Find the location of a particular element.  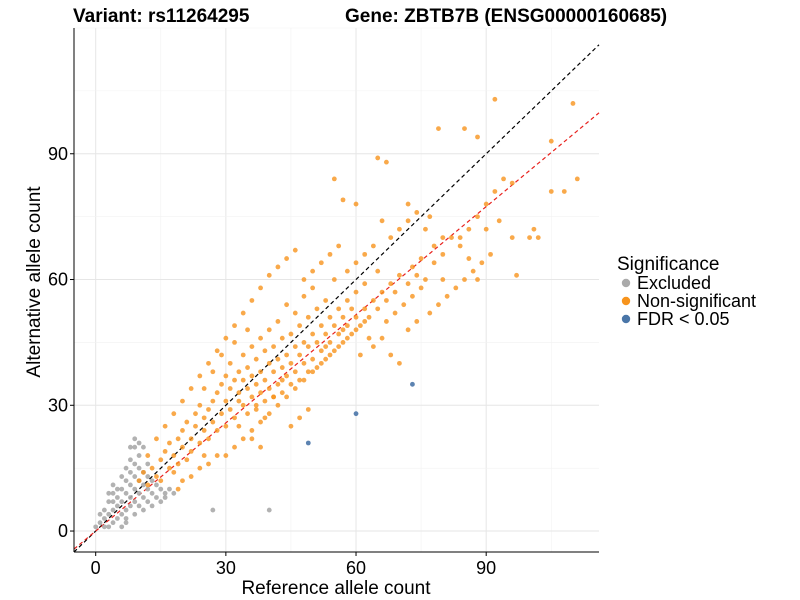

y-axis-title: Alternative allele count is located at coordinates (34, 282).